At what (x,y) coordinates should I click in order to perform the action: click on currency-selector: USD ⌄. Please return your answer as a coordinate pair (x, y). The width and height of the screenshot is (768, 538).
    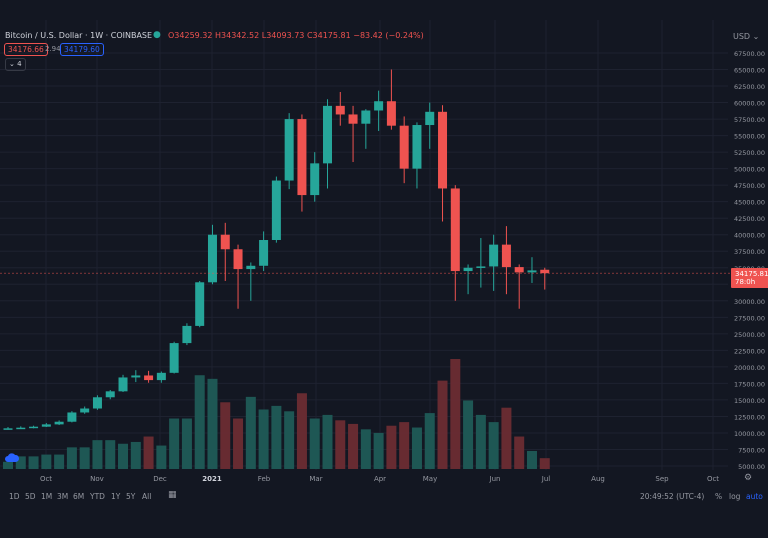
    Looking at the image, I should click on (746, 36).